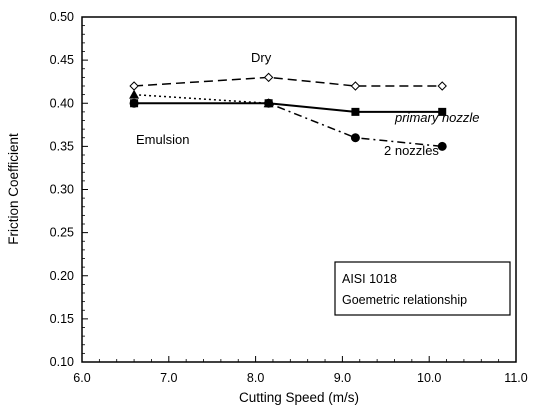 The width and height of the screenshot is (535, 407). Describe the element at coordinates (429, 378) in the screenshot. I see `x-tick-label: 10.0` at that location.